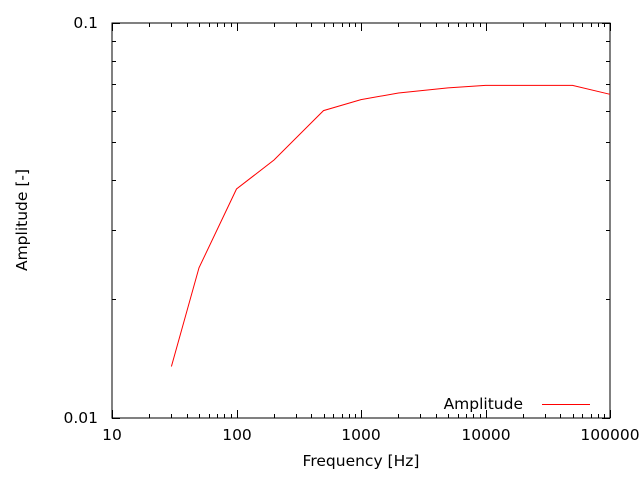 The width and height of the screenshot is (640, 480). Describe the element at coordinates (80, 418) in the screenshot. I see `y-tick-label-min: 0.01` at that location.